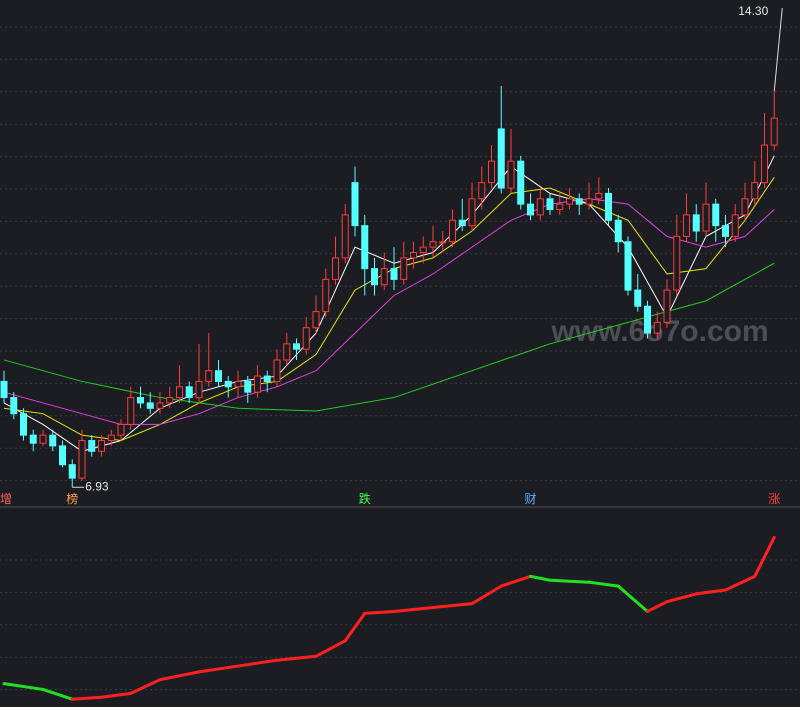  I want to click on high-label: 14.30, so click(753, 11).